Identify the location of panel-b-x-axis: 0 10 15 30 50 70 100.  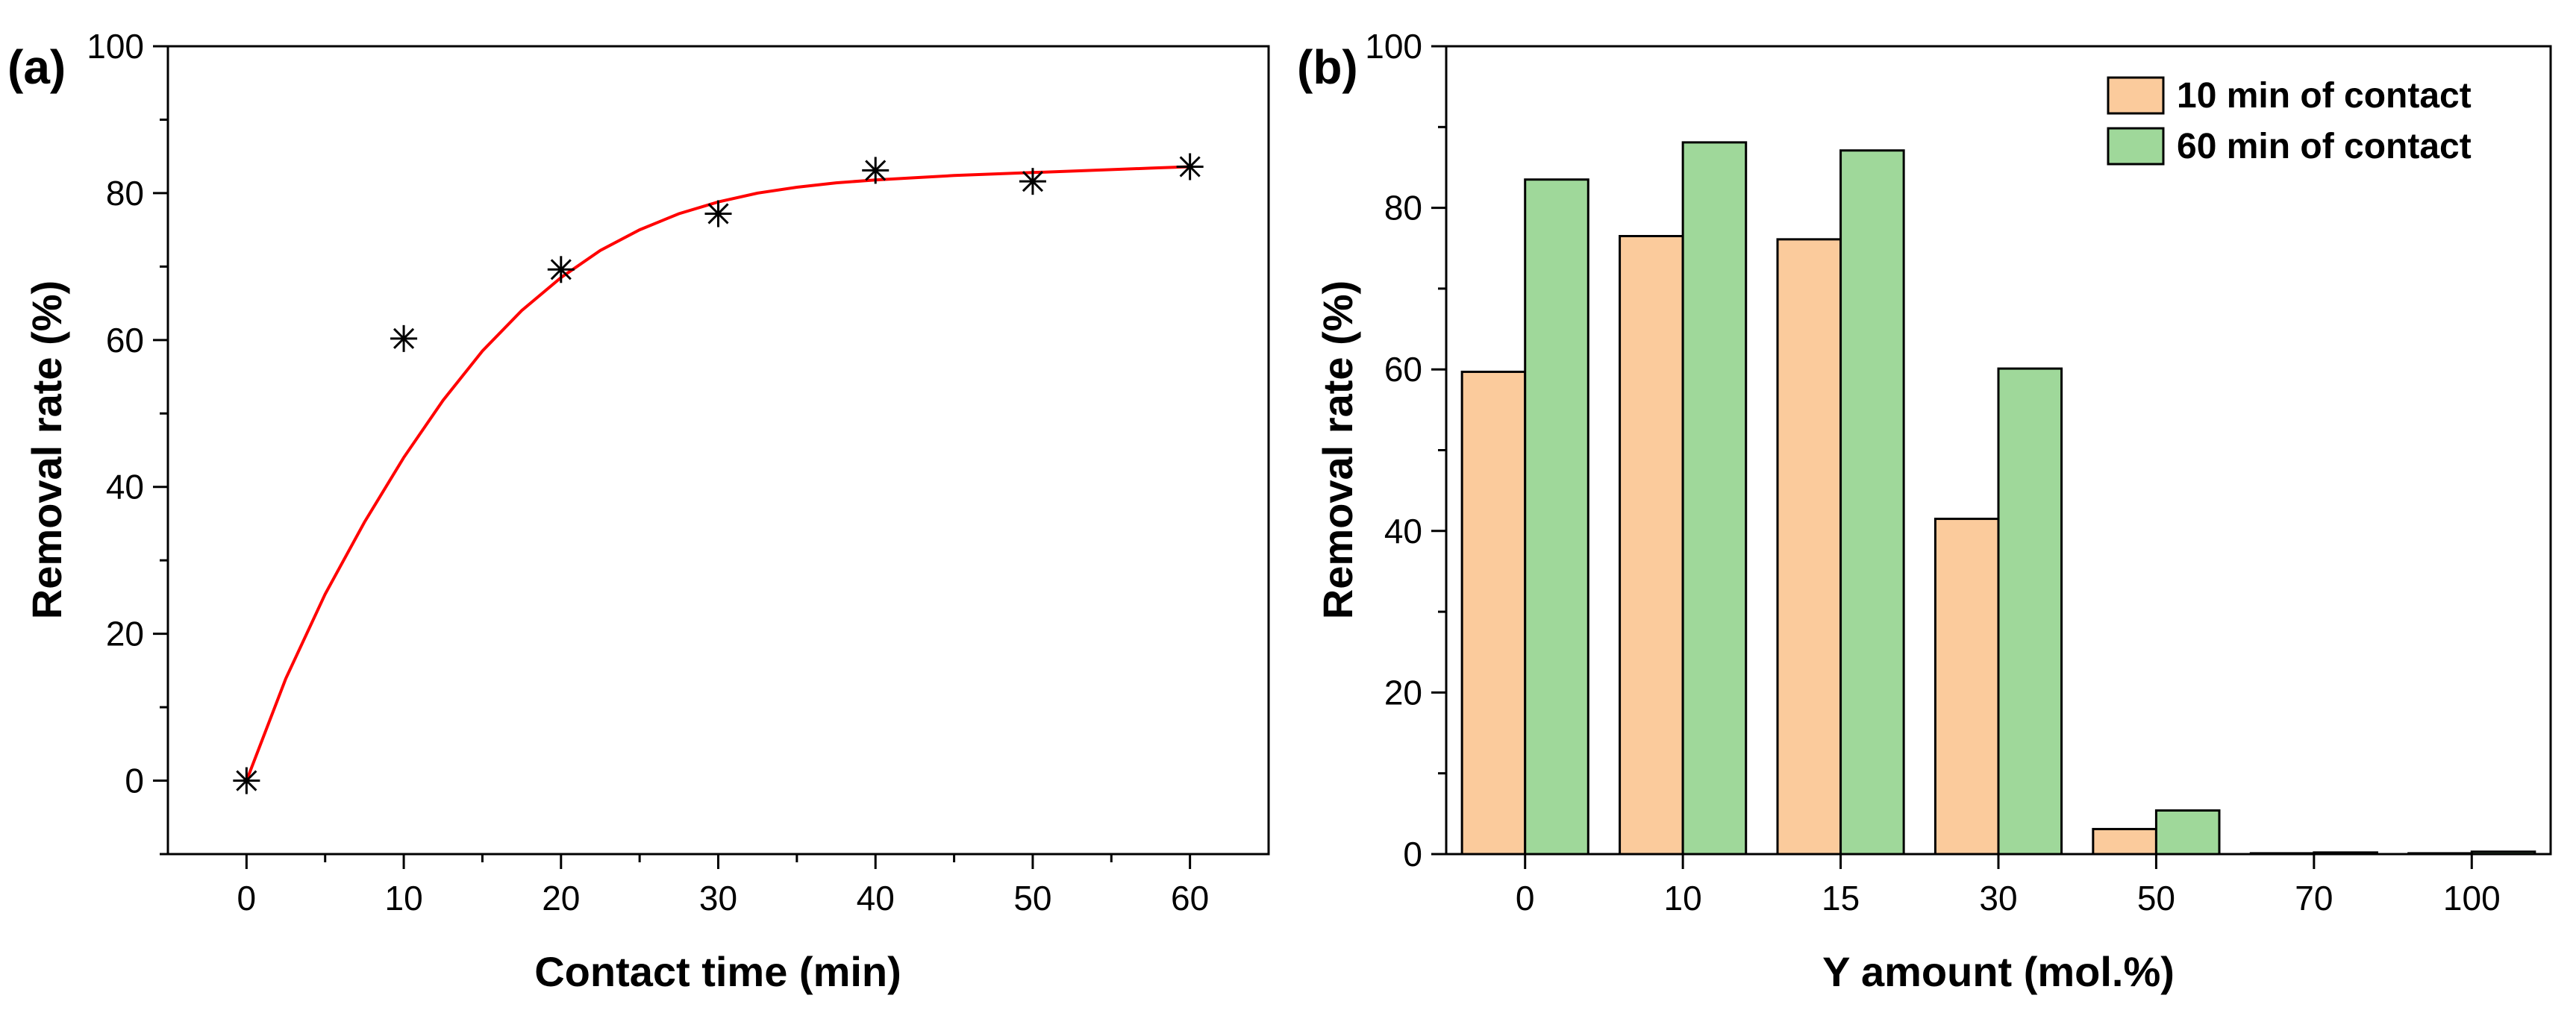
(2008, 886).